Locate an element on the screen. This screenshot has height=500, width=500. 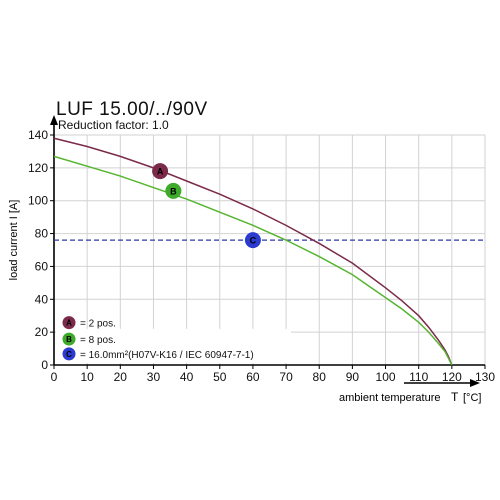
legend-entry-B: = 8 pos. is located at coordinates (98, 340).